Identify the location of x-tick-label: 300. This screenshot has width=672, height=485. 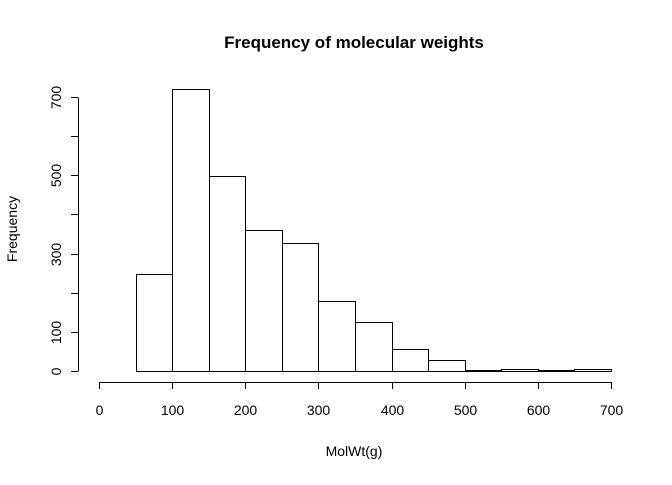
(319, 410).